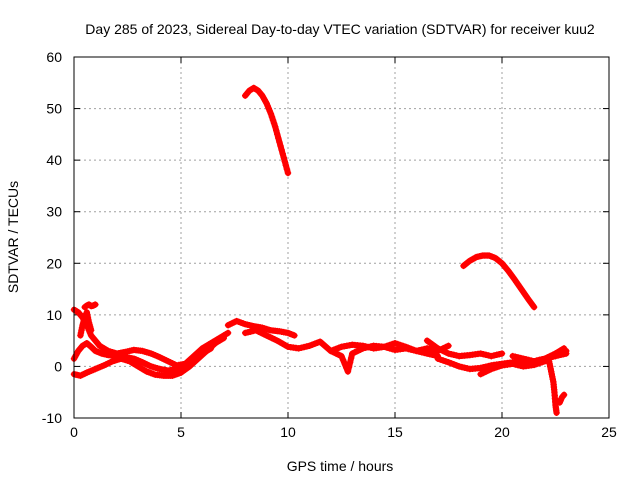  What do you see at coordinates (395, 432) in the screenshot?
I see `x-tick-label: 15` at bounding box center [395, 432].